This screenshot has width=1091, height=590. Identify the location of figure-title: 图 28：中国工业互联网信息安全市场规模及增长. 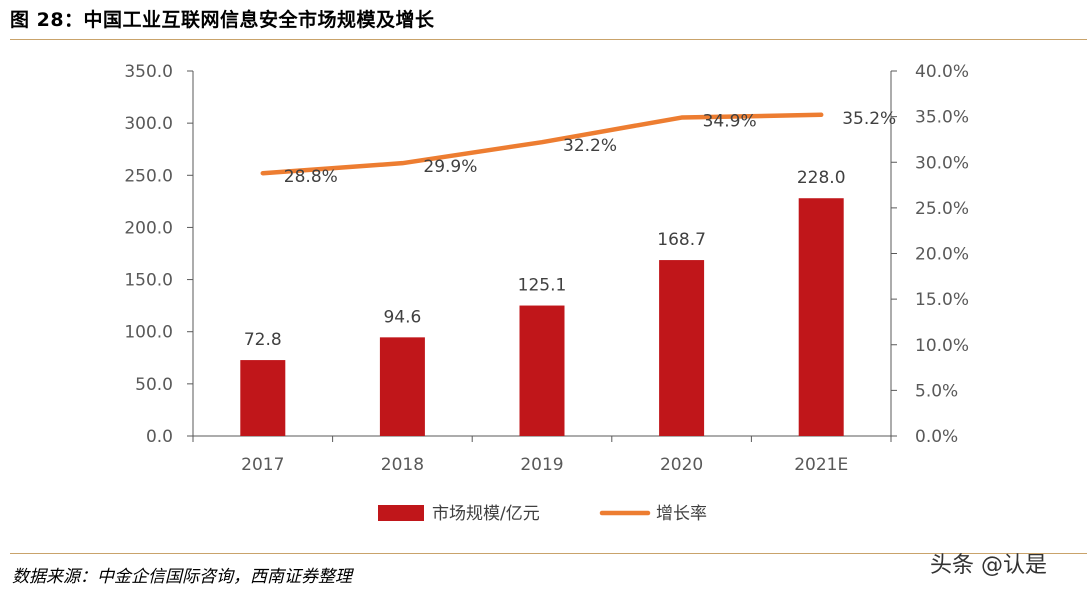
(222, 20).